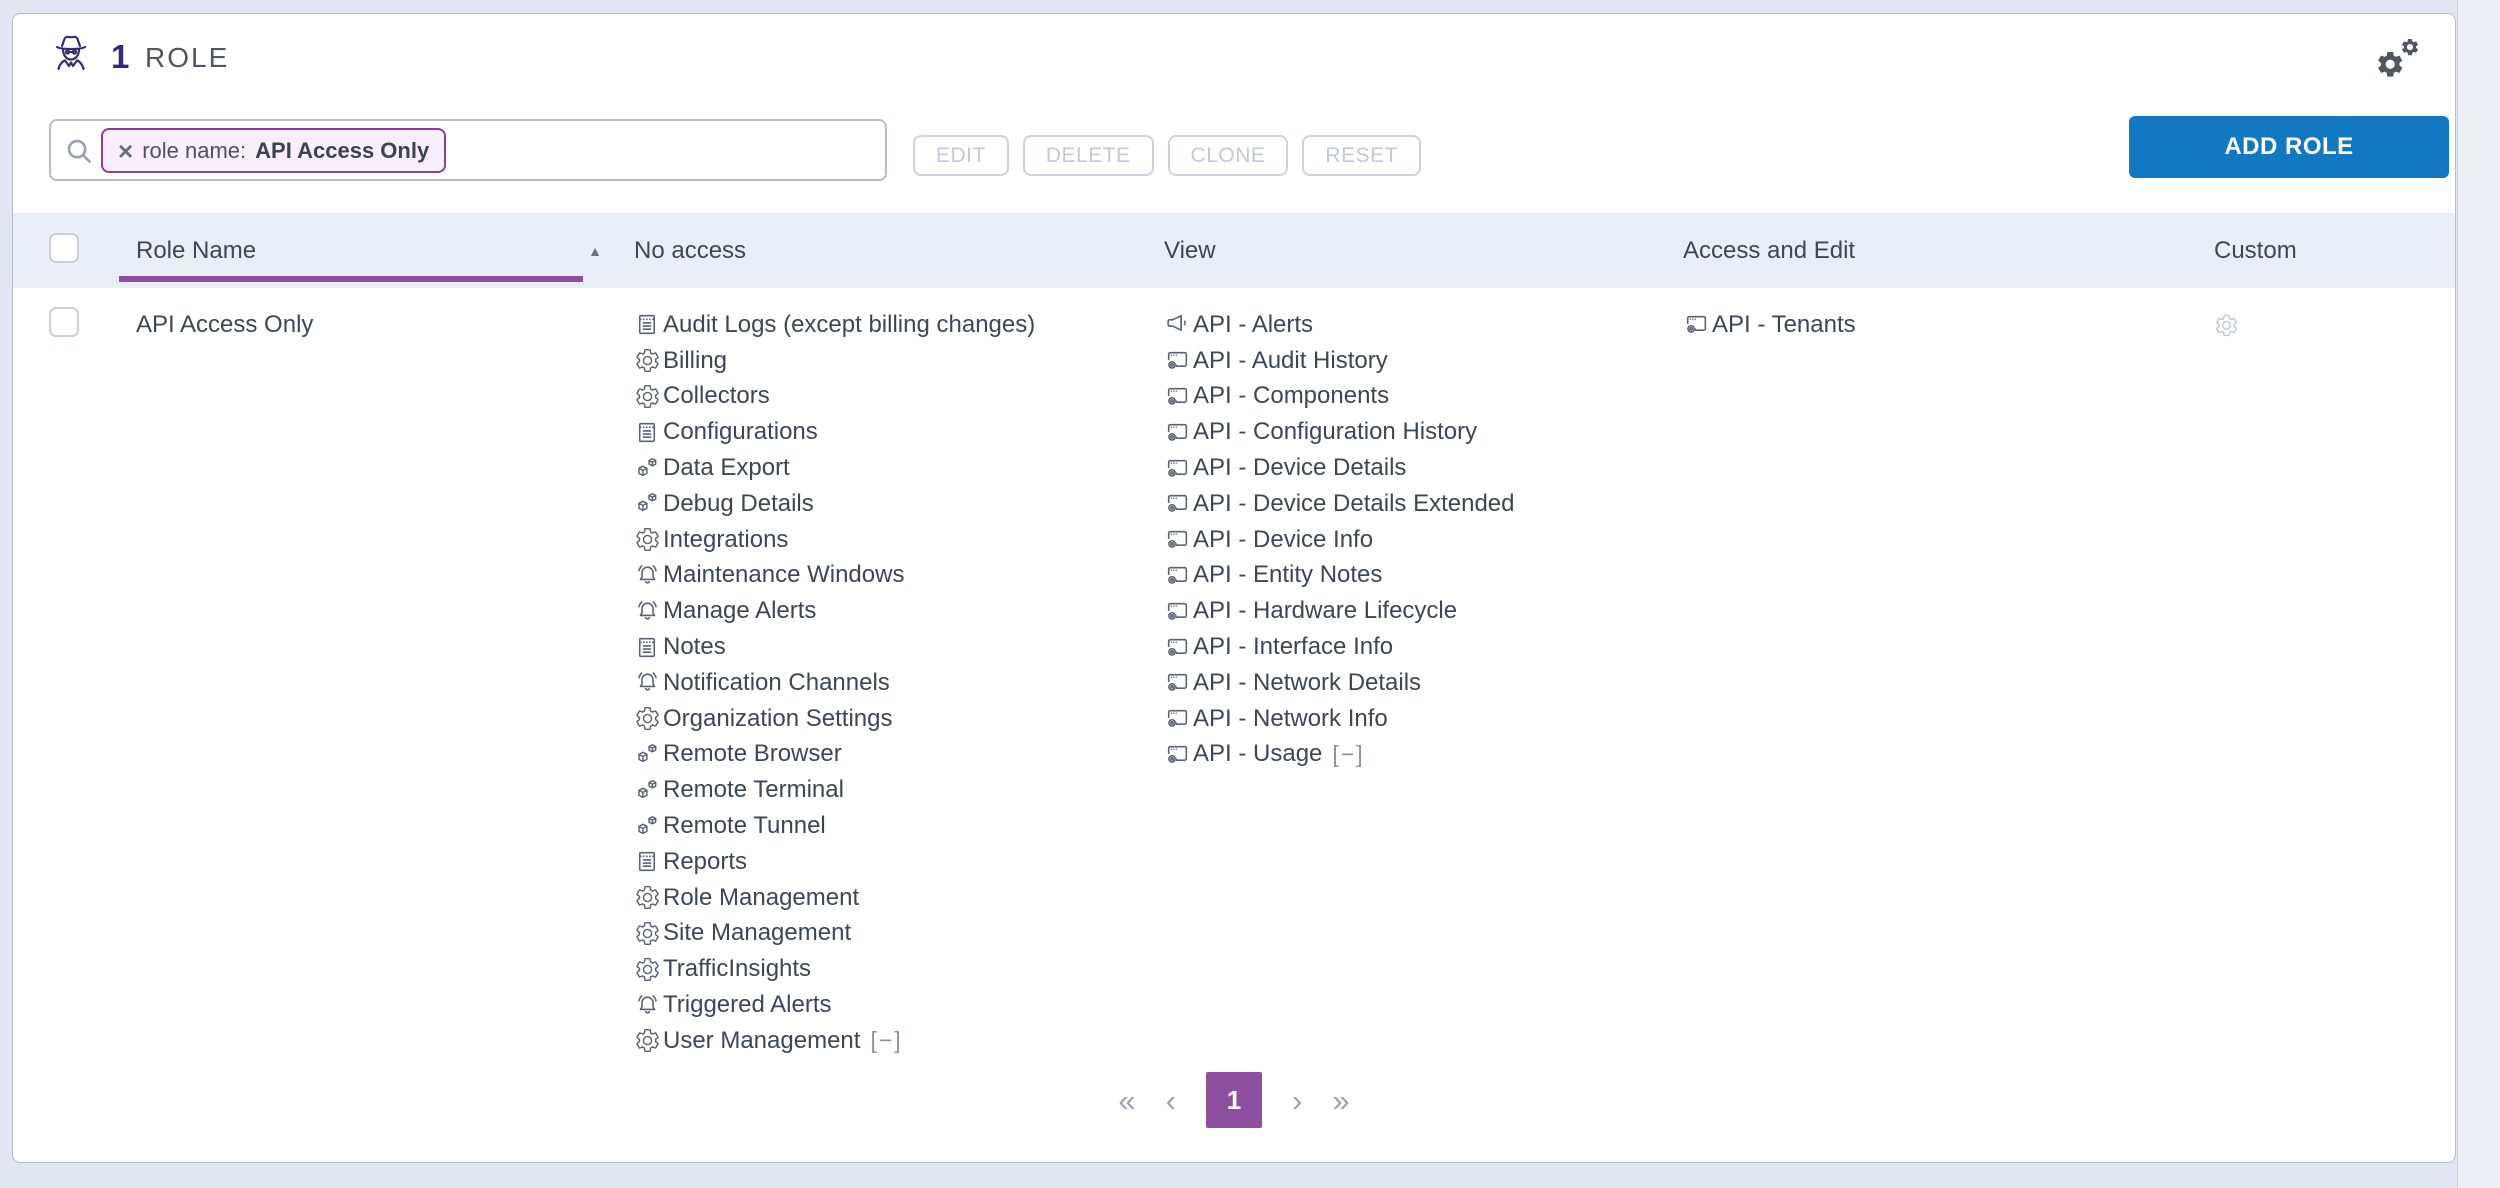 This screenshot has height=1188, width=2500. Describe the element at coordinates (1361, 155) in the screenshot. I see `reset-button: RESET` at that location.